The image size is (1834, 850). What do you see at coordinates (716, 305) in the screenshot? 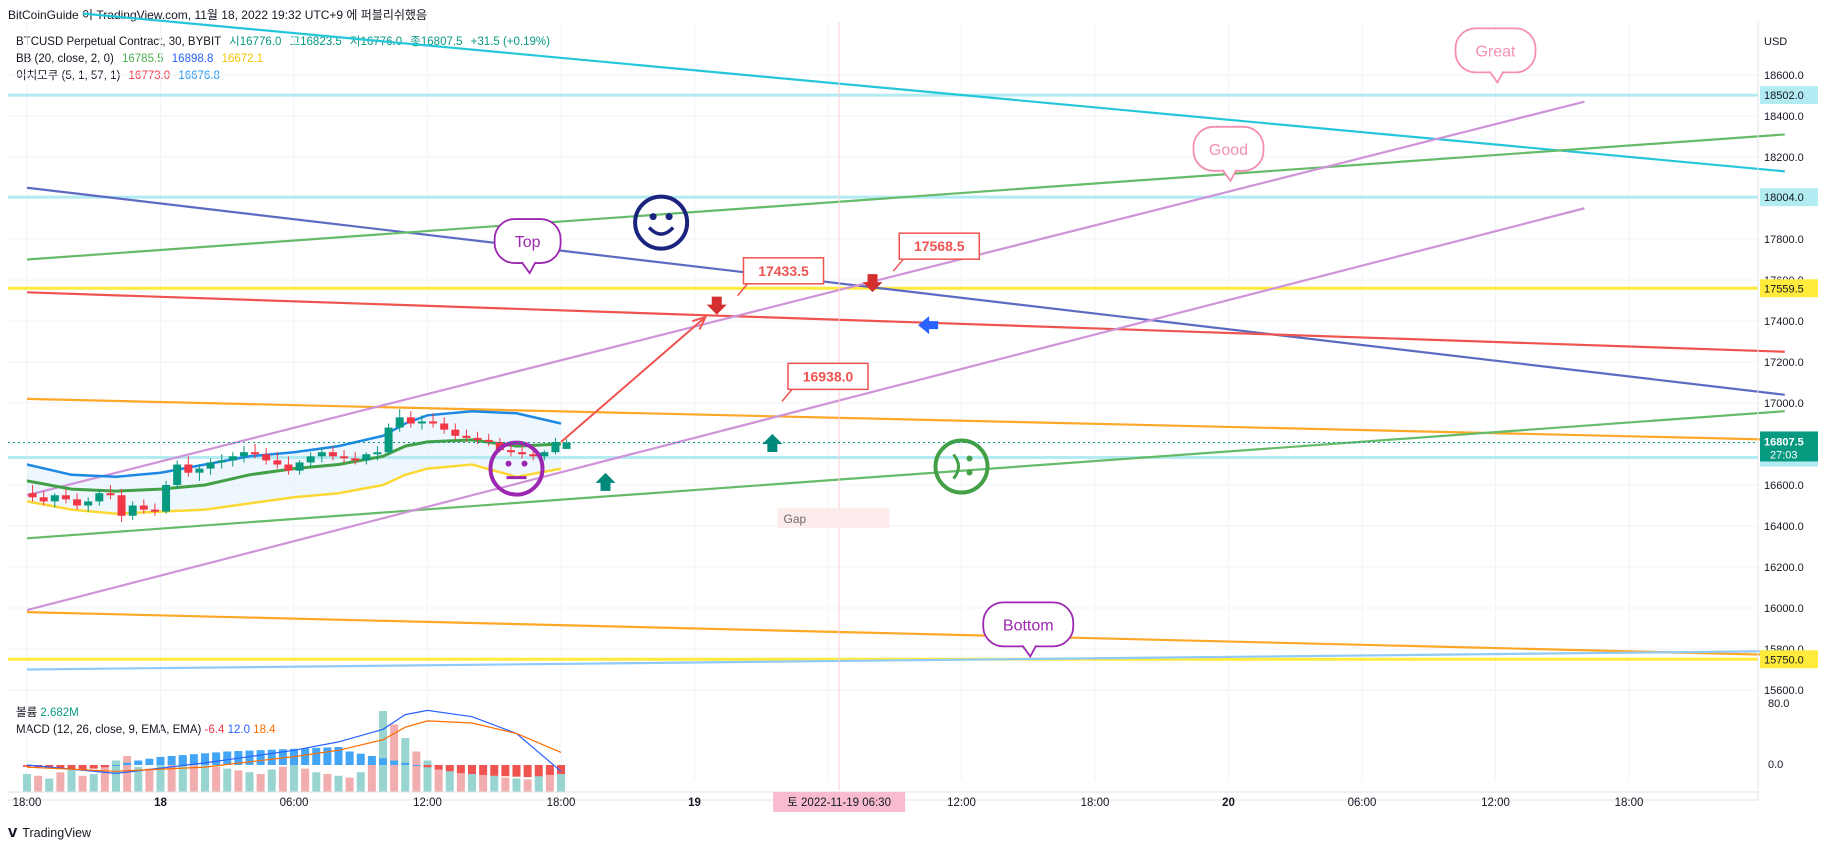
I see `down-arrow-icon` at bounding box center [716, 305].